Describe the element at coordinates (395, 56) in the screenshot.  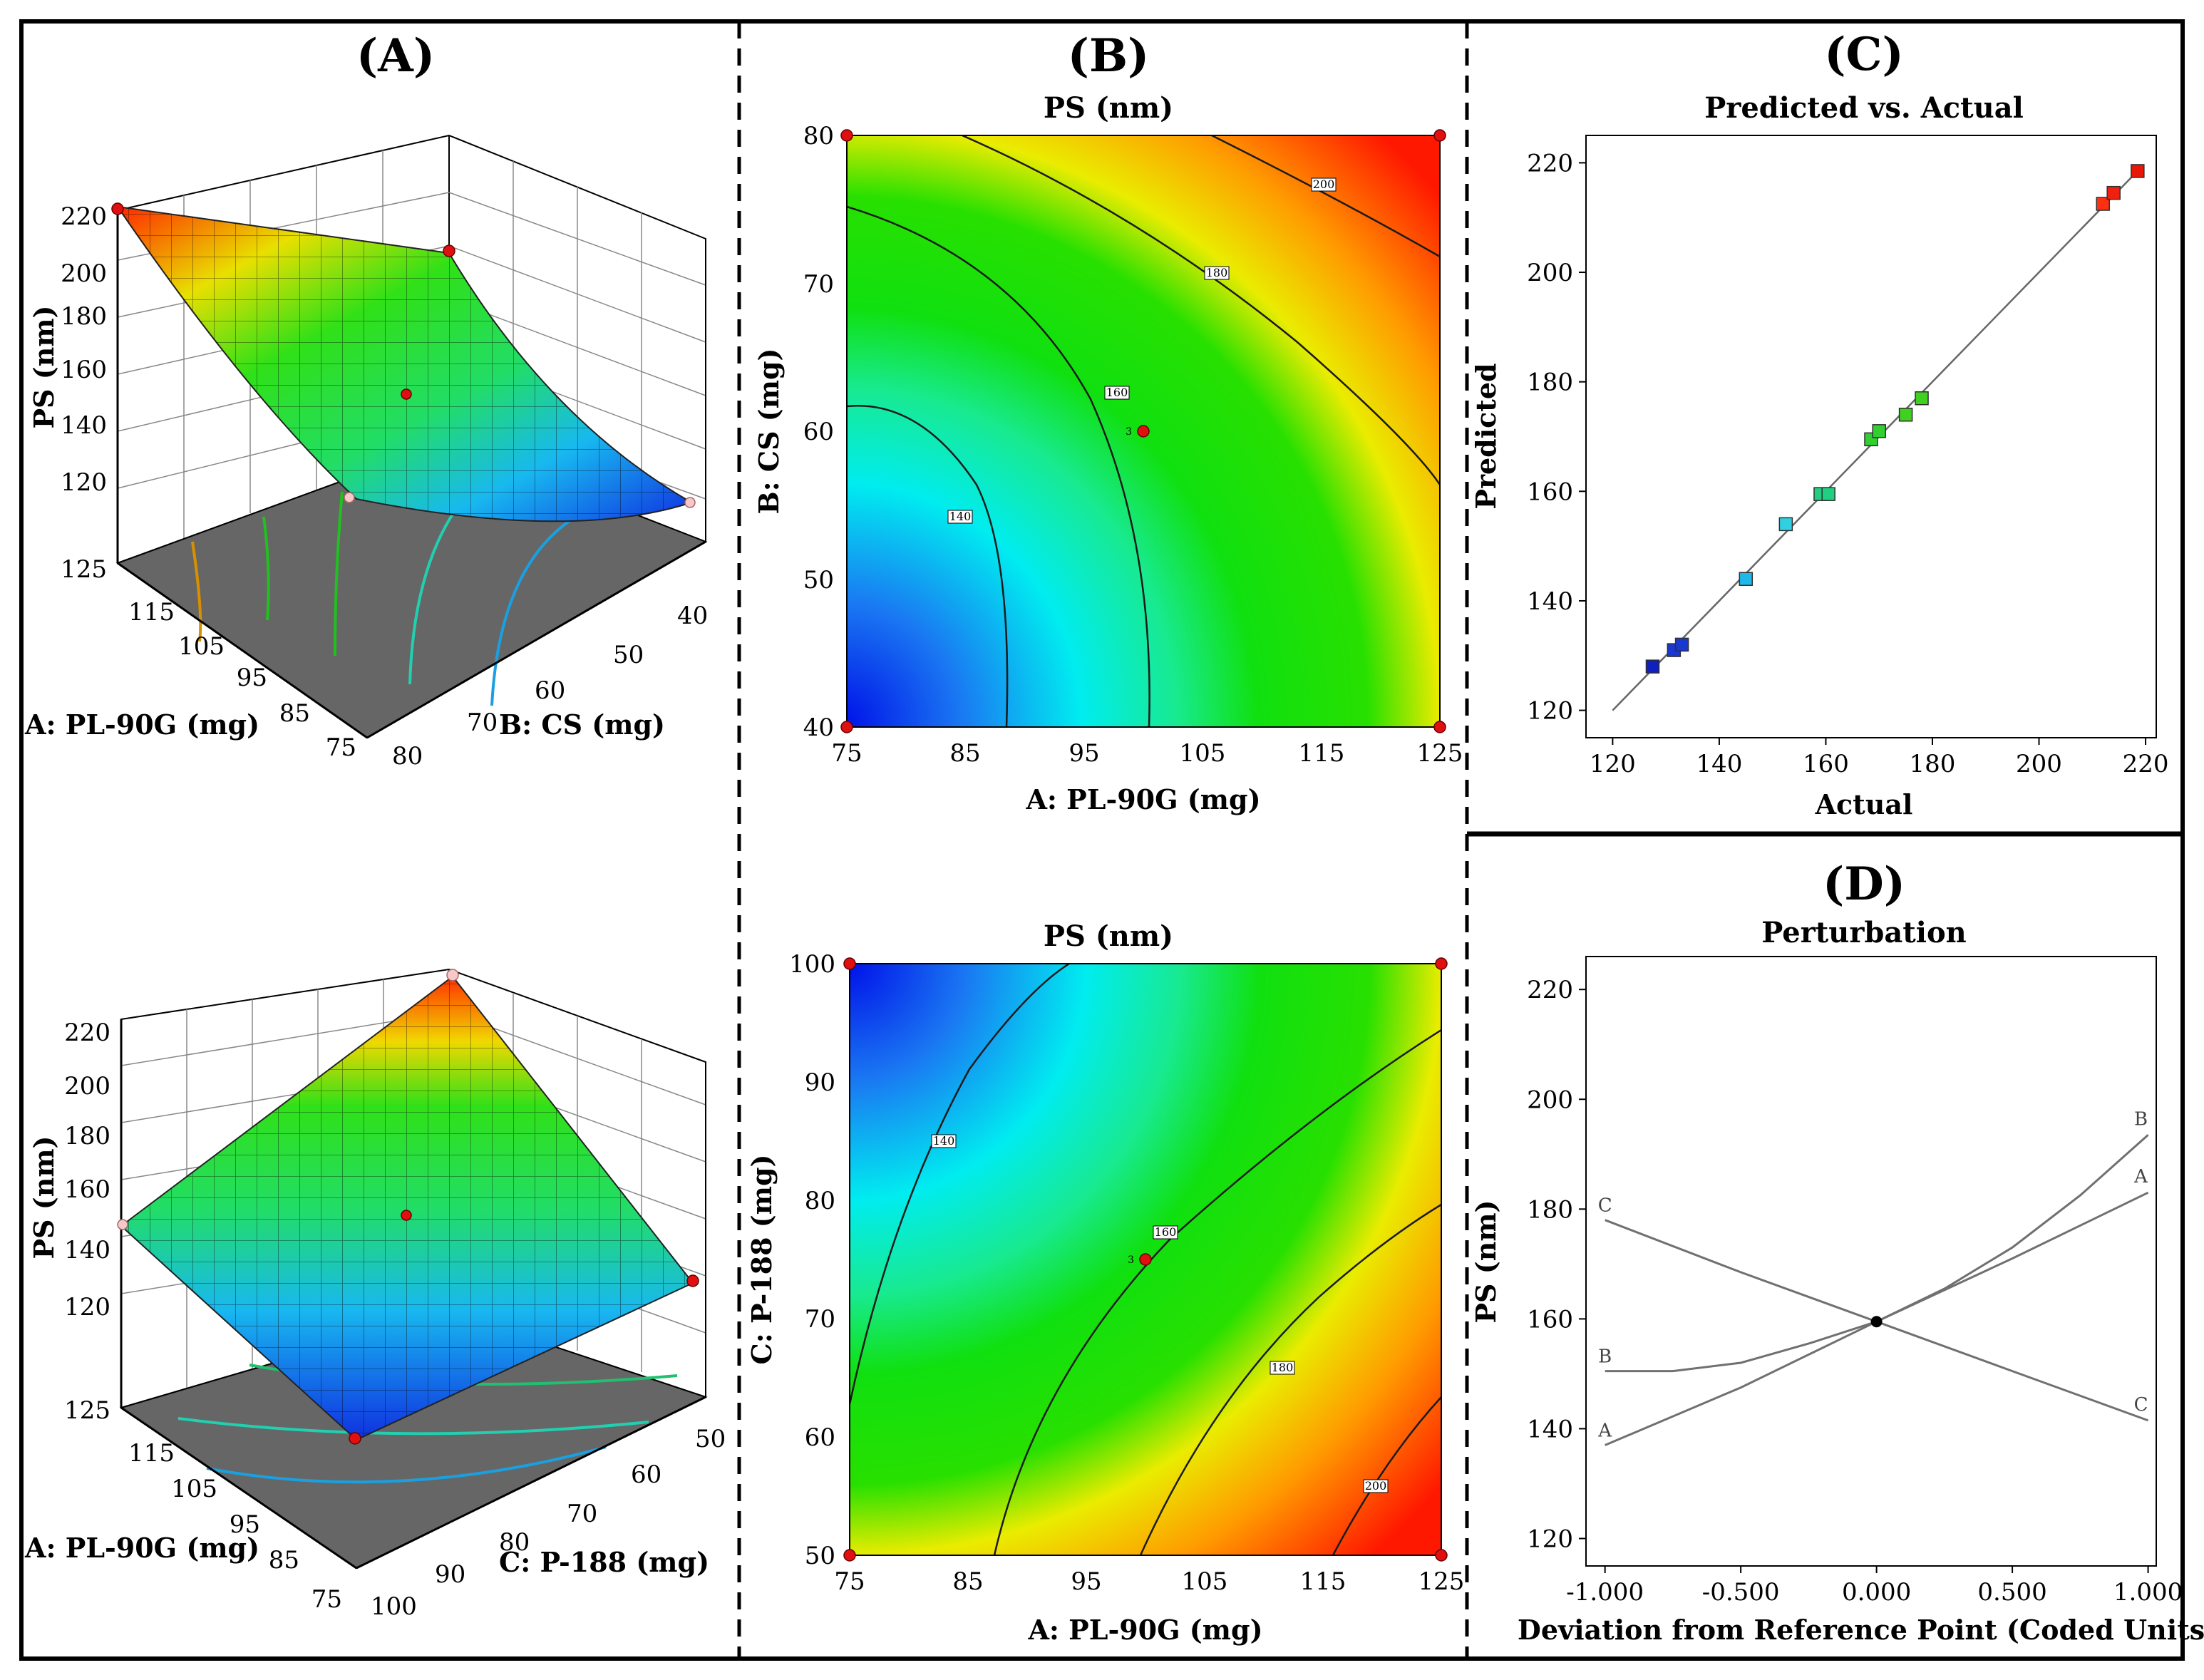
I see `panel-label-a: (A)` at that location.